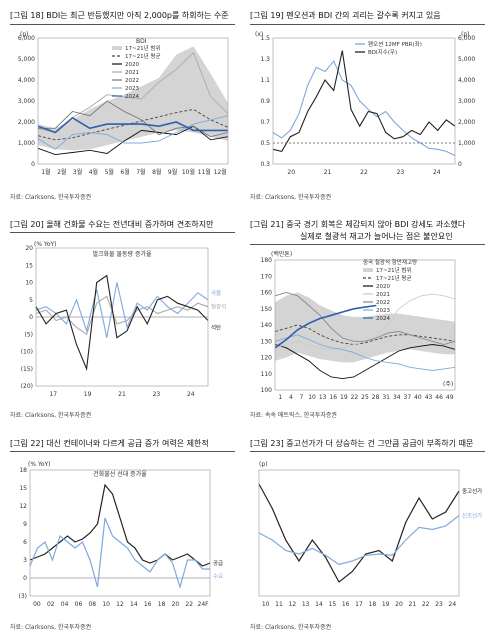 Image resolution: width=491 pixels, height=636 pixels. What do you see at coordinates (365, 397) in the screenshot?
I see `x-tick-label: 25` at bounding box center [365, 397].